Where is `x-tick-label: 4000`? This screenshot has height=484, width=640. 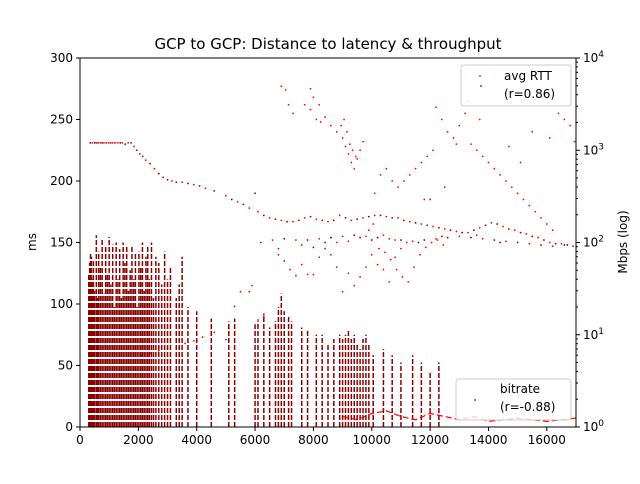
x-tick-label: 4000 is located at coordinates (196, 440).